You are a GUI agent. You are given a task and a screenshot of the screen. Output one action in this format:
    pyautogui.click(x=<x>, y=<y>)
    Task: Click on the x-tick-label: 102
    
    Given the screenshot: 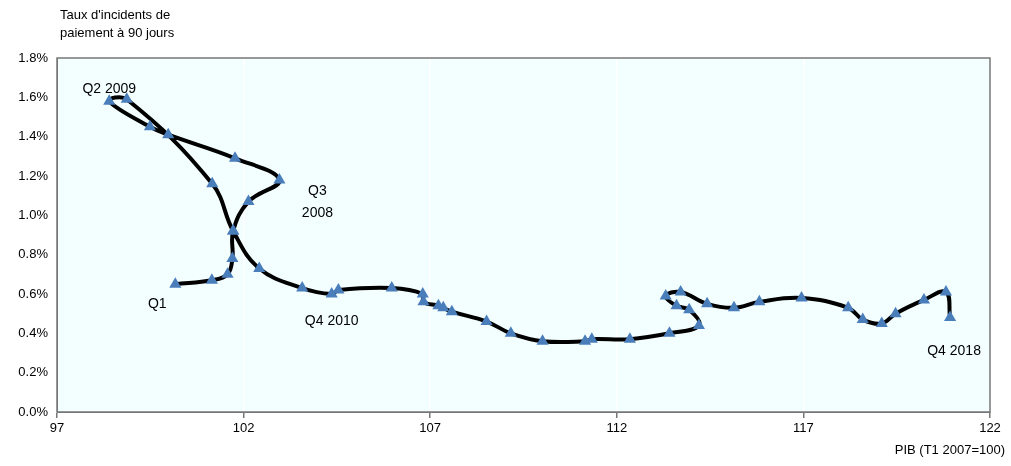 What is the action you would take?
    pyautogui.click(x=243, y=428)
    